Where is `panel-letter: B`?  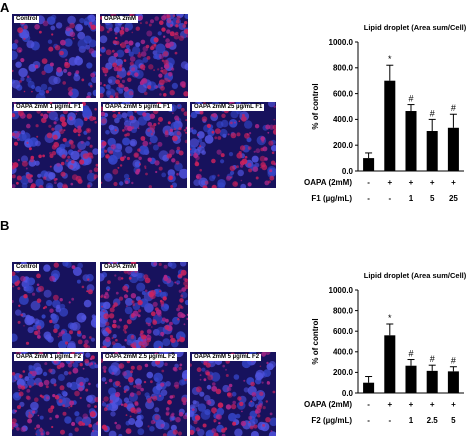
panel-letter: B is located at coordinates (5, 225).